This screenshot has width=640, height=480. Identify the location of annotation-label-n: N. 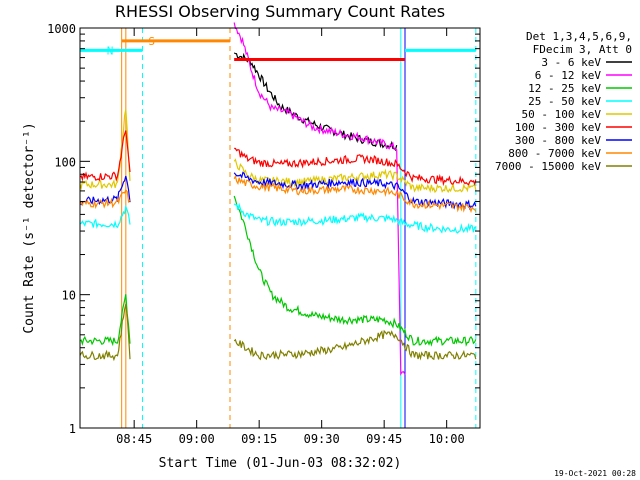
(110, 50).